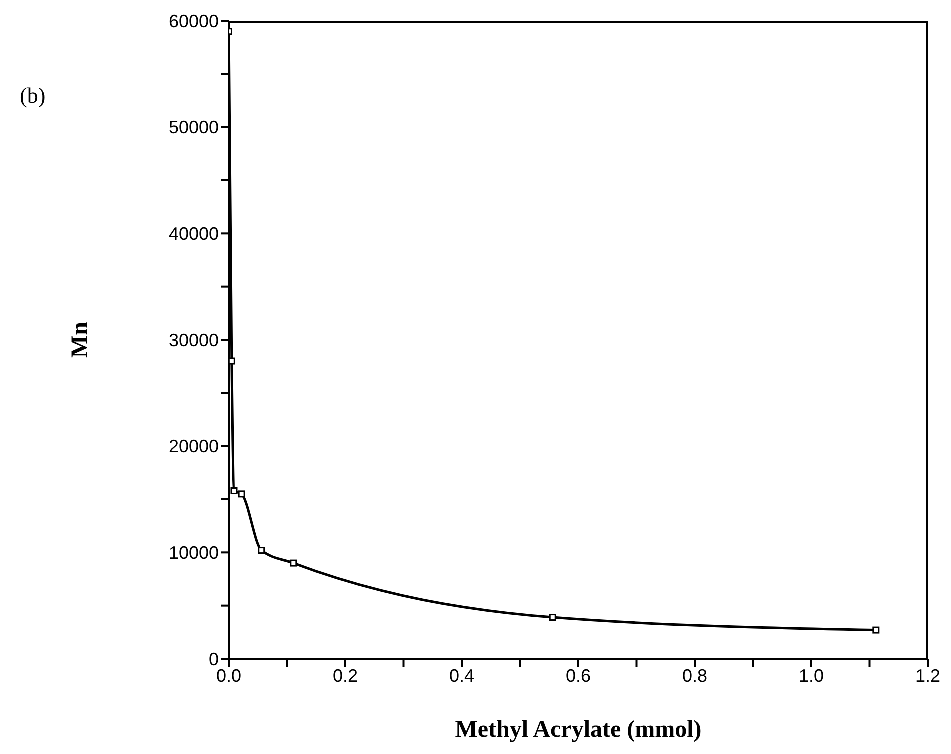  What do you see at coordinates (193, 234) in the screenshot?
I see `y-tick-label: 40000` at bounding box center [193, 234].